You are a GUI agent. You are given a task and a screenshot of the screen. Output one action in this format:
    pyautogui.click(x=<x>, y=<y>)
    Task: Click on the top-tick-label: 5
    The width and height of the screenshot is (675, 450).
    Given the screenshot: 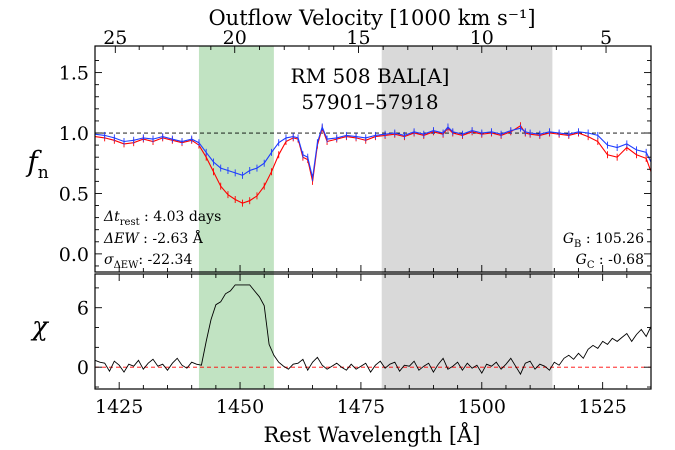 What is the action you would take?
    pyautogui.click(x=606, y=38)
    